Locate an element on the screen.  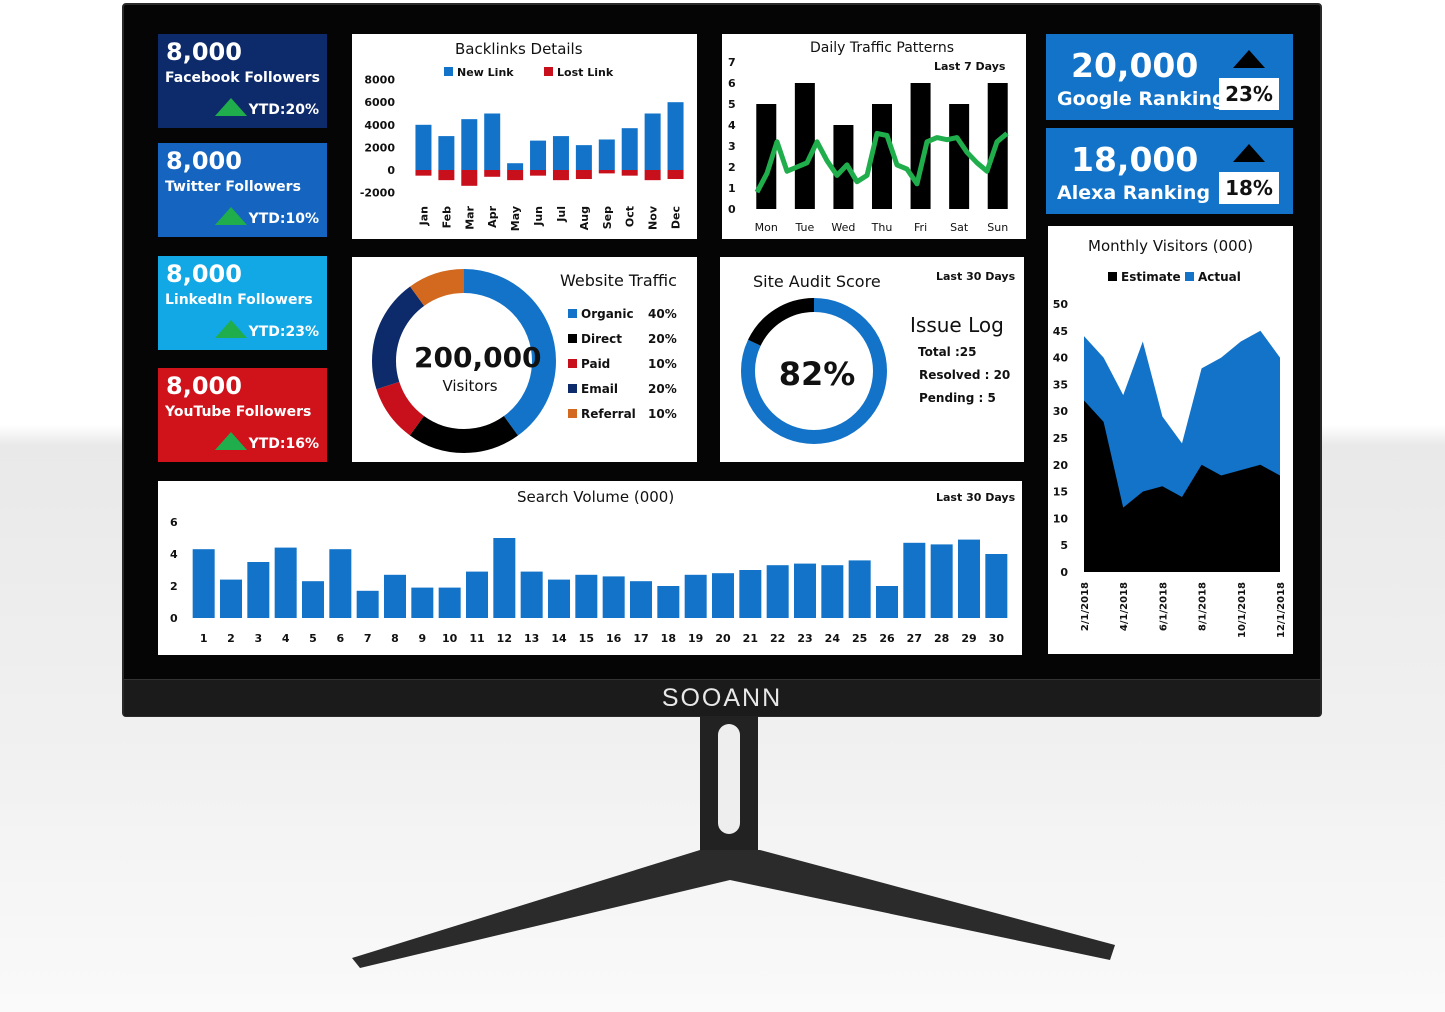
y-tick-label: 6000 is located at coordinates (379, 102).